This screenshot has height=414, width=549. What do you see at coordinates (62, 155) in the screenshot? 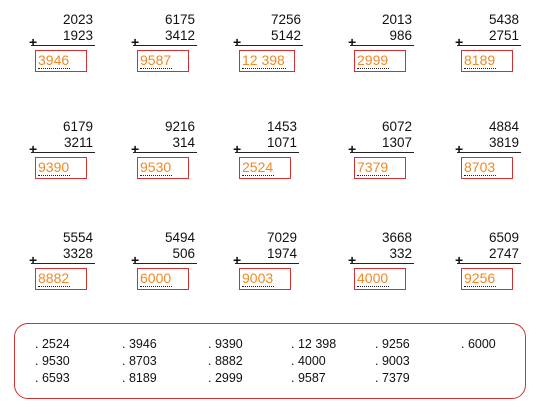
I see `addition-problem: 6179 + 3211 9390` at bounding box center [62, 155].